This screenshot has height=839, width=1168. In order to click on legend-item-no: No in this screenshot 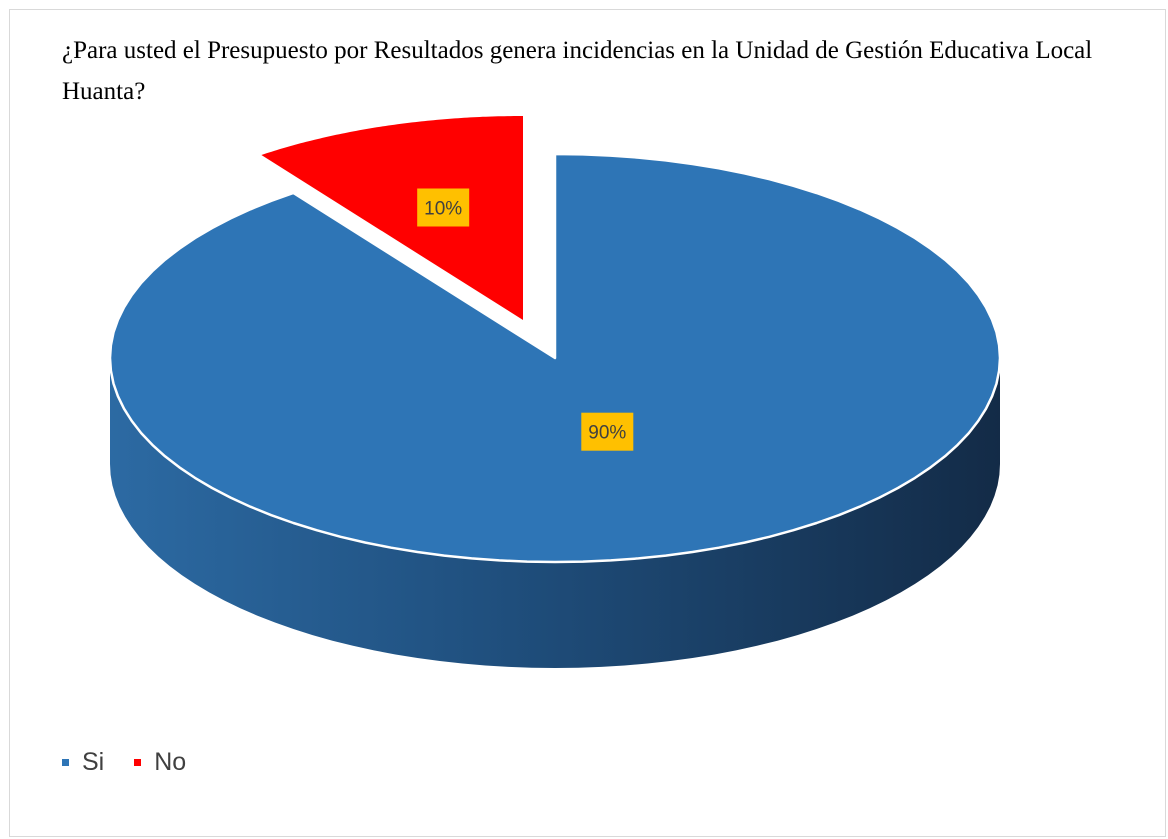, I will do `click(160, 762)`.